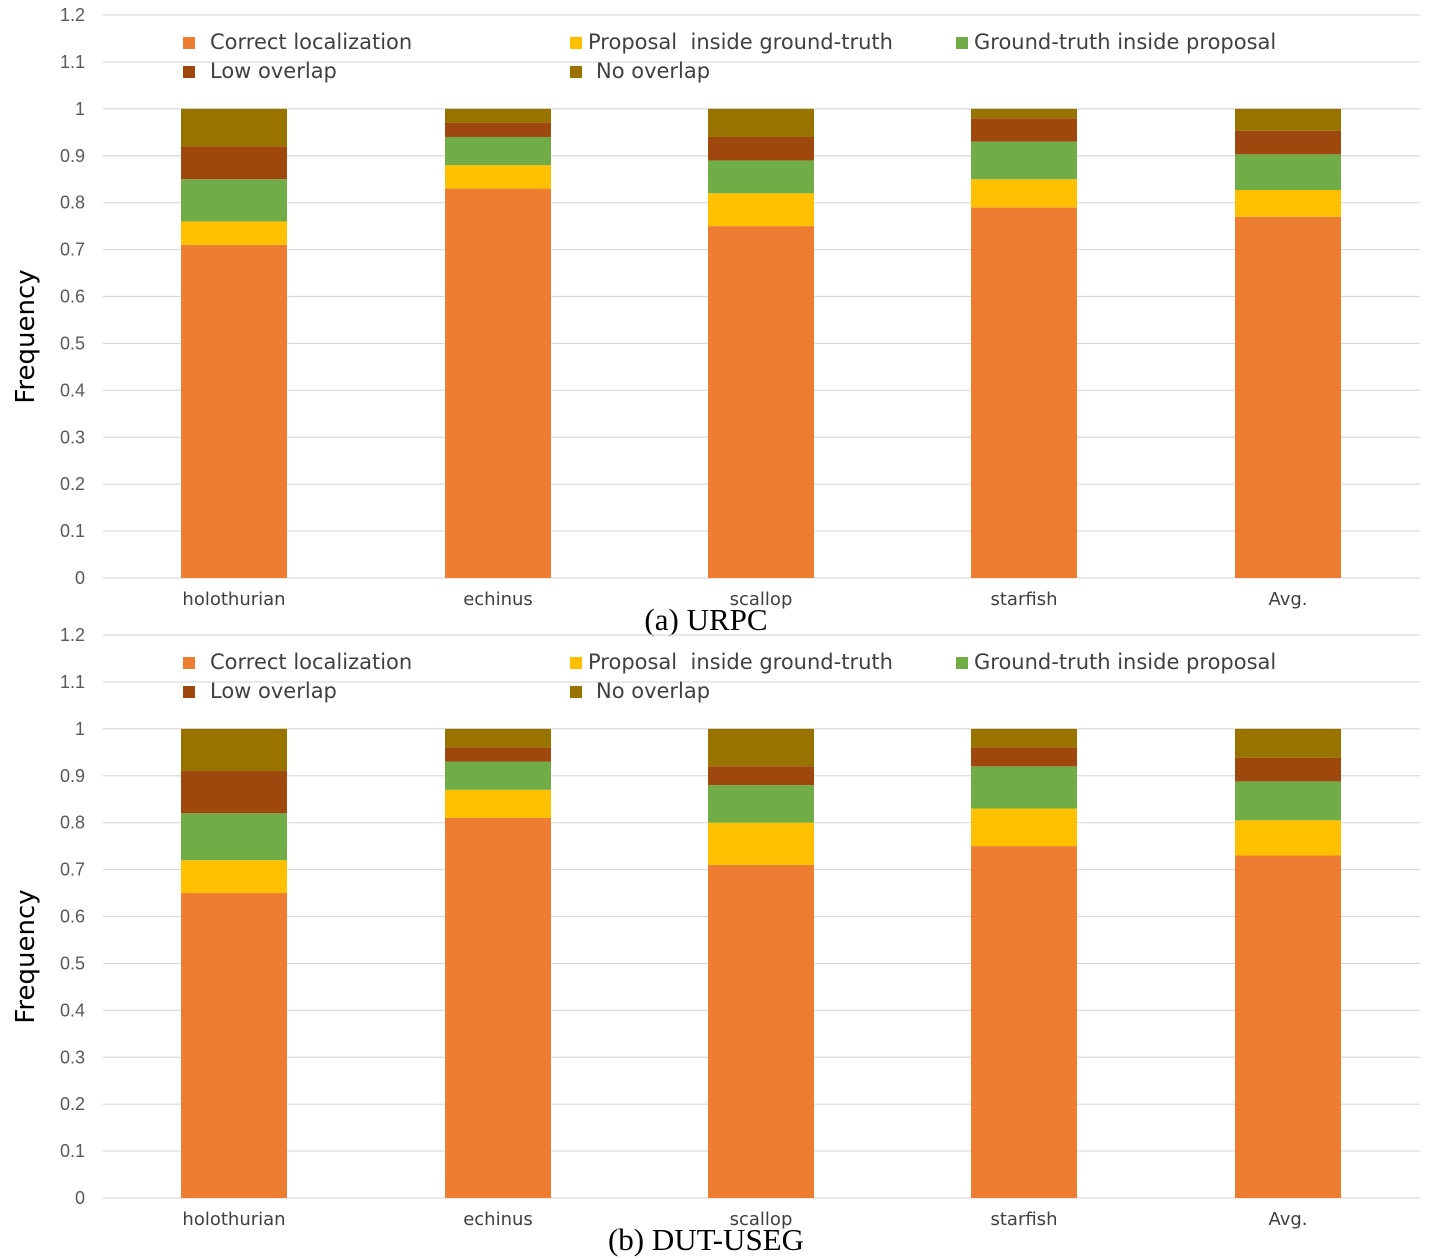  What do you see at coordinates (1116, 42) in the screenshot?
I see `legend-item-ground-truth-inside-proposal: Ground-truth inside proposal` at bounding box center [1116, 42].